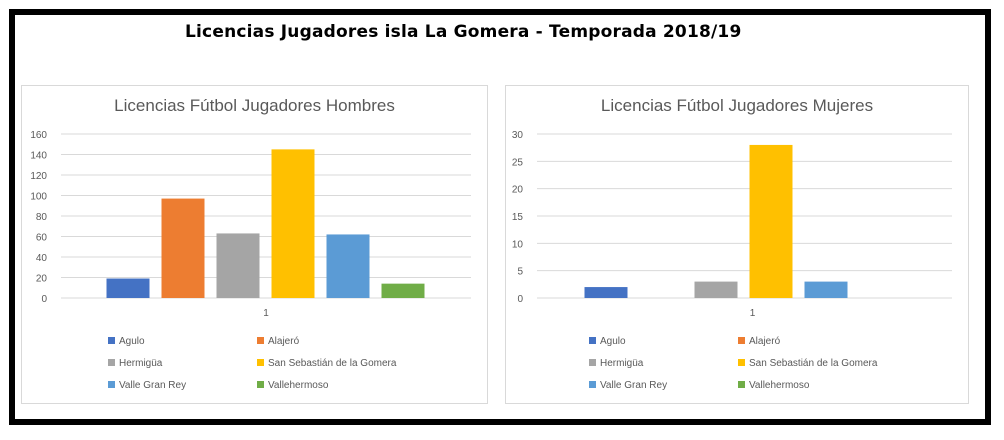 This screenshot has height=440, width=1004. What do you see at coordinates (38, 197) in the screenshot?
I see `y-tick-label: 100` at bounding box center [38, 197].